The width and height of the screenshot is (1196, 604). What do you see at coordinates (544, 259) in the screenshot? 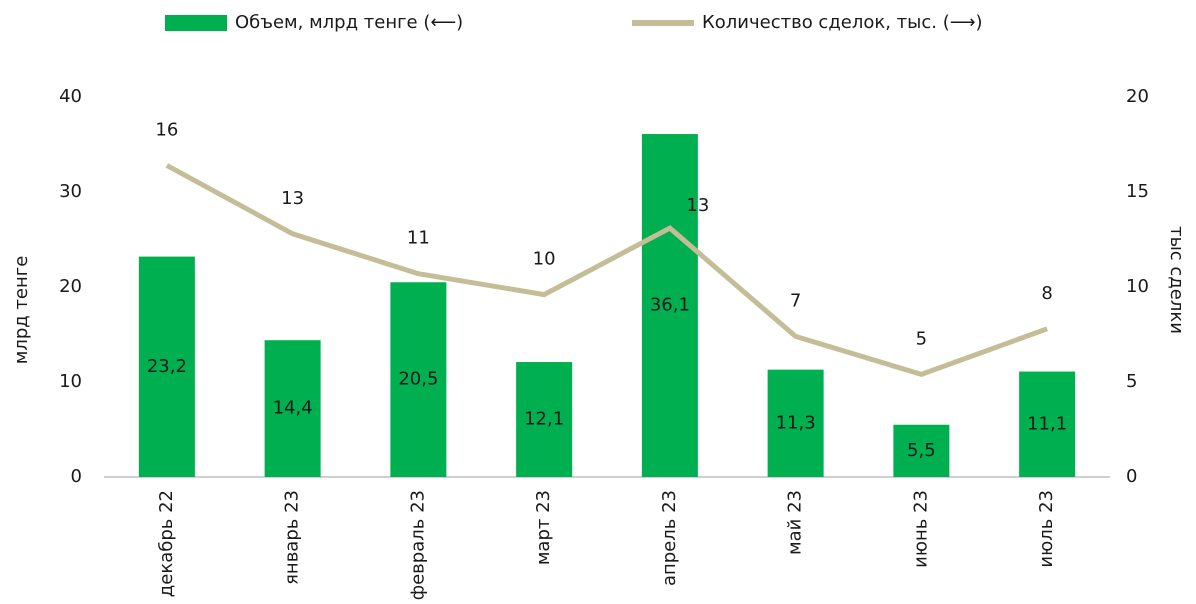
I see `line-value-label: 10` at bounding box center [544, 259].